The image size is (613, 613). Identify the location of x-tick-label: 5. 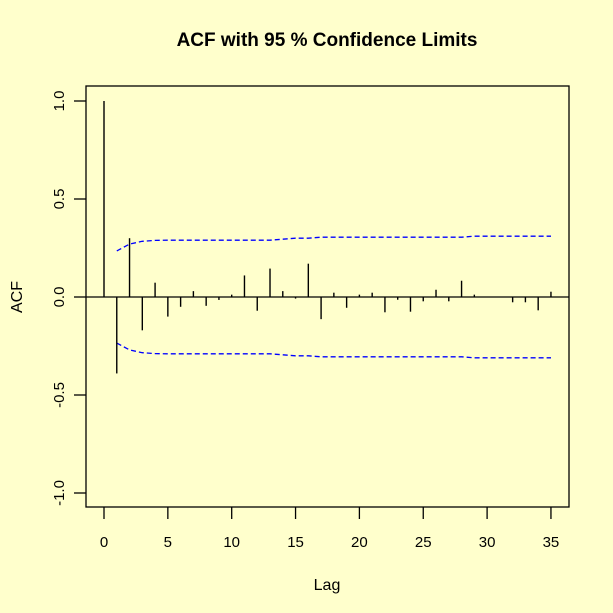
(168, 542).